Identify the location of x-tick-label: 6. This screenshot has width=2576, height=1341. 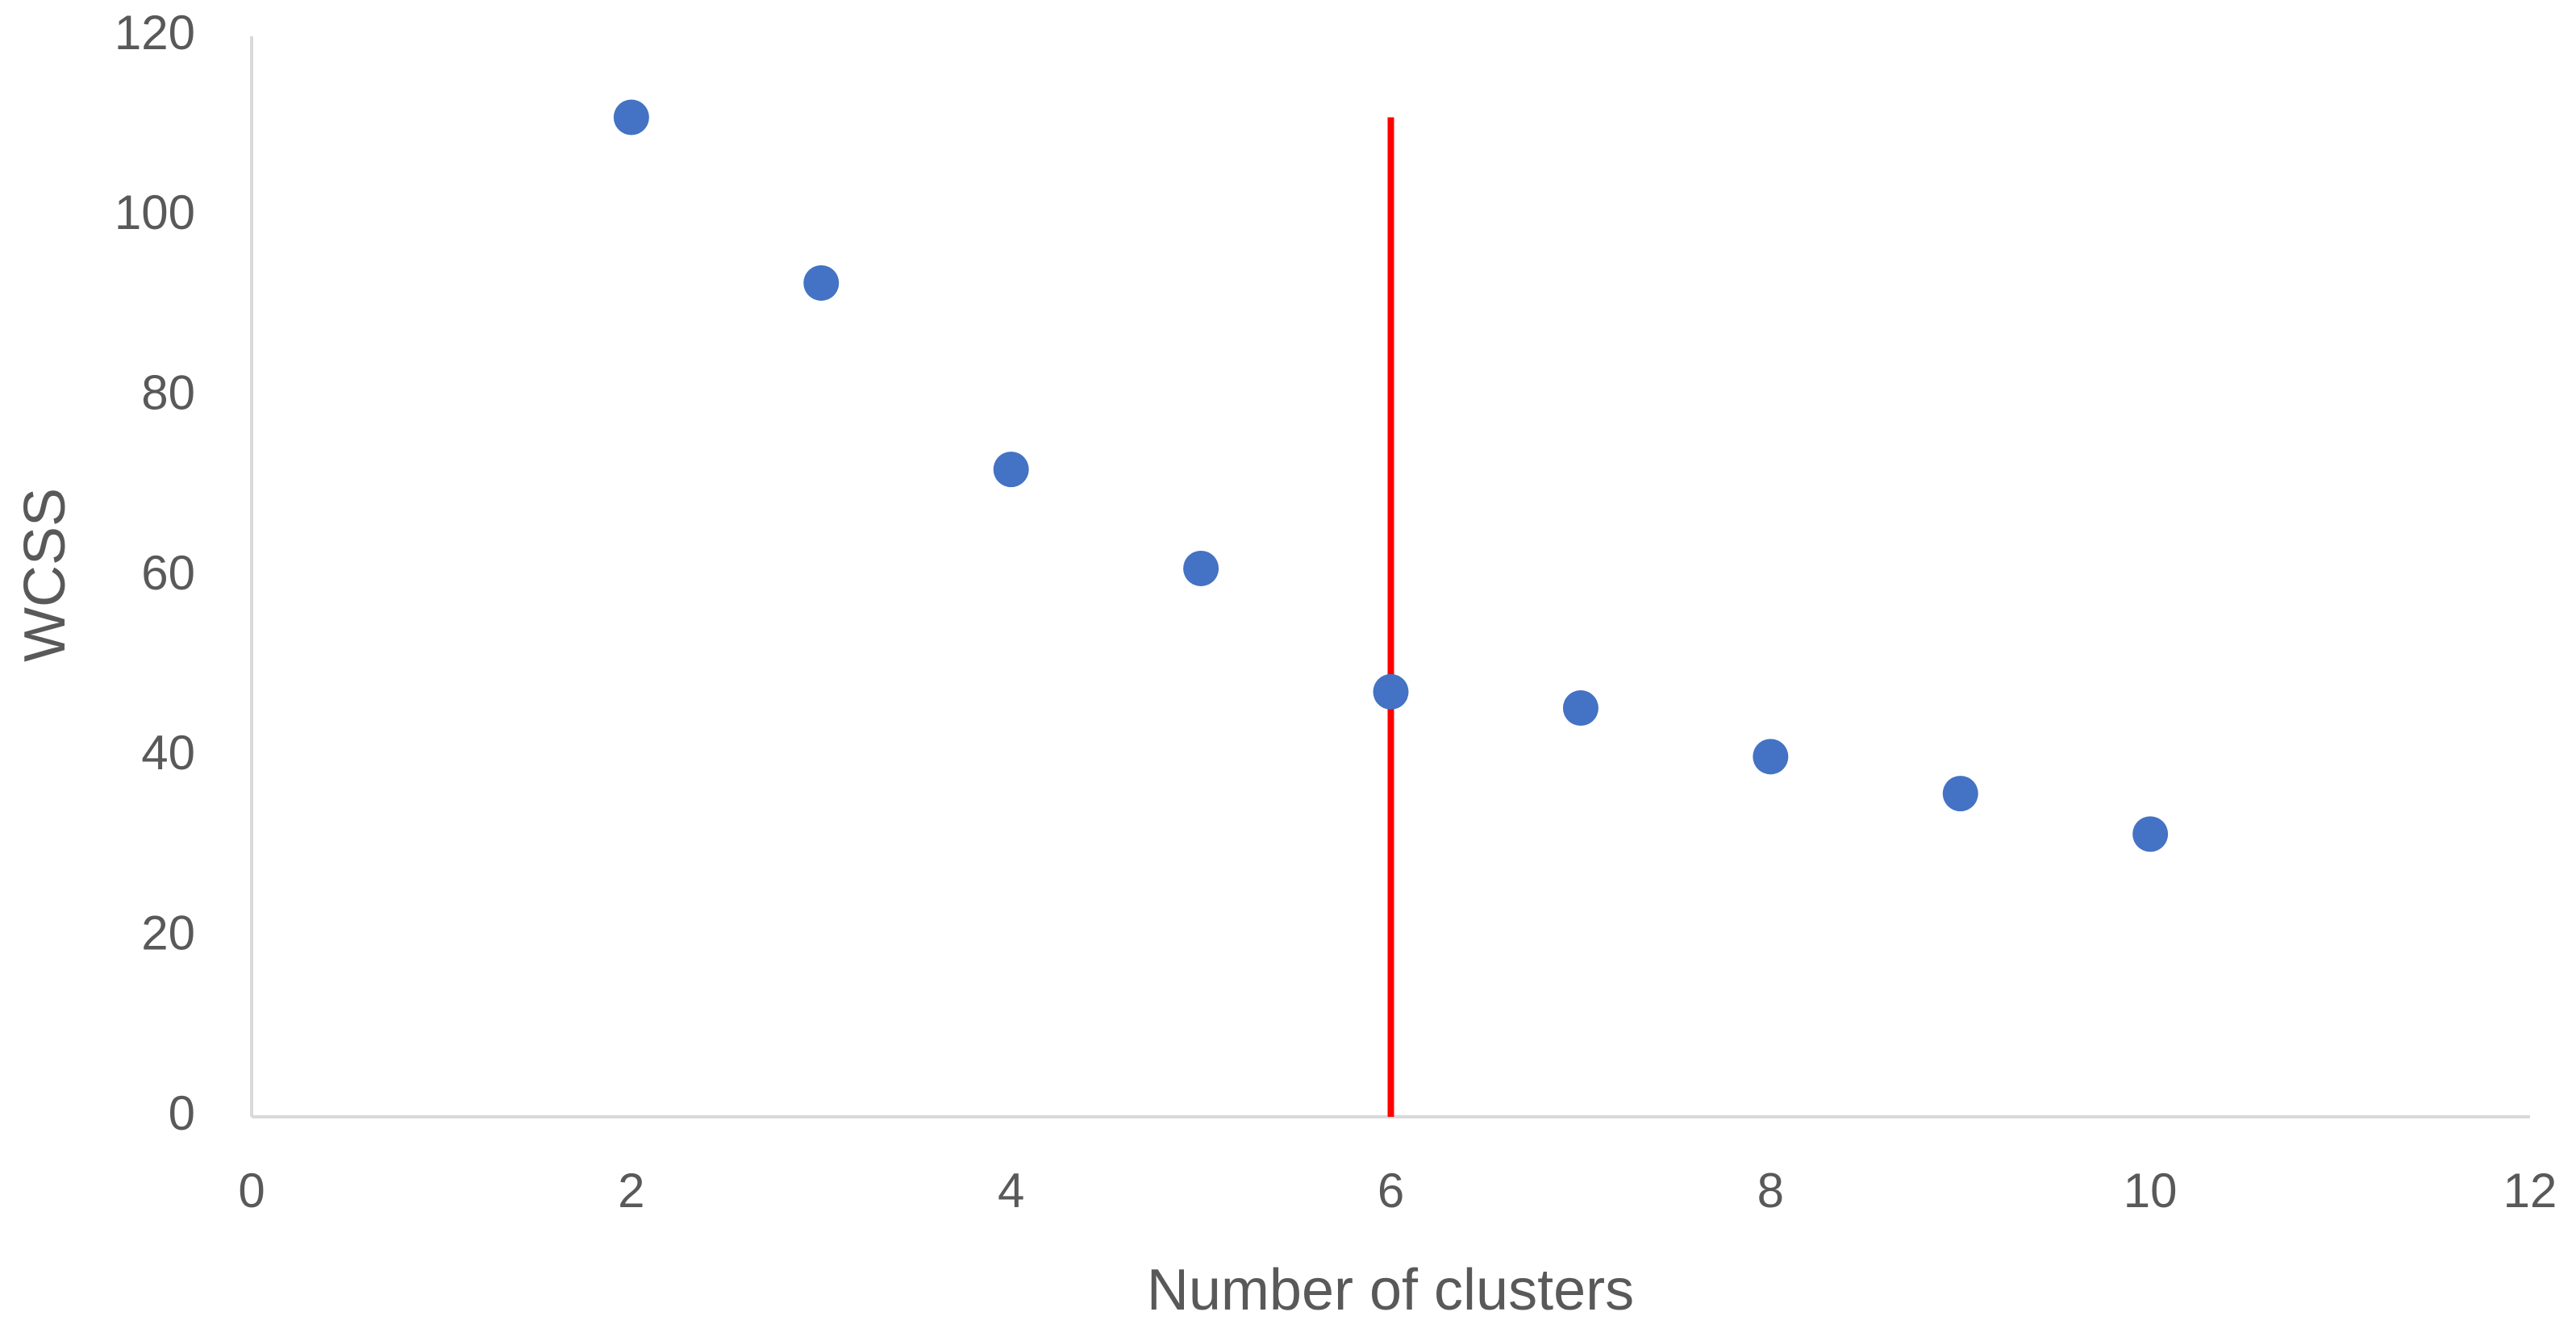
(1391, 1191).